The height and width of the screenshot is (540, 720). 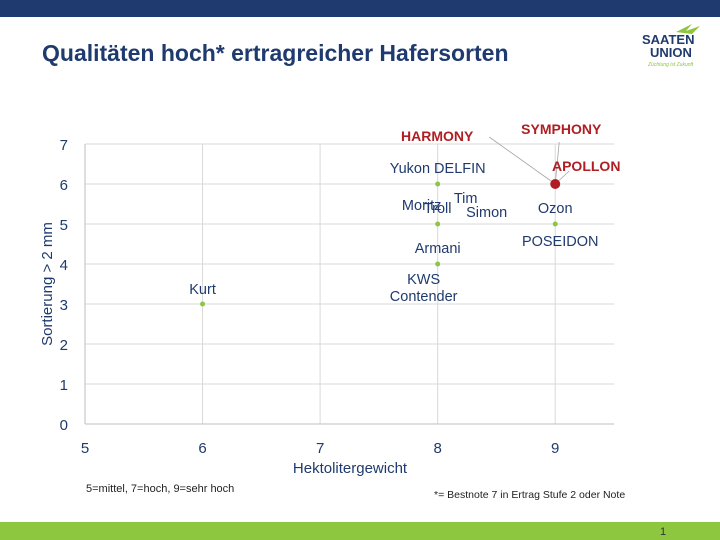 What do you see at coordinates (555, 184) in the screenshot?
I see `highlight-point` at bounding box center [555, 184].